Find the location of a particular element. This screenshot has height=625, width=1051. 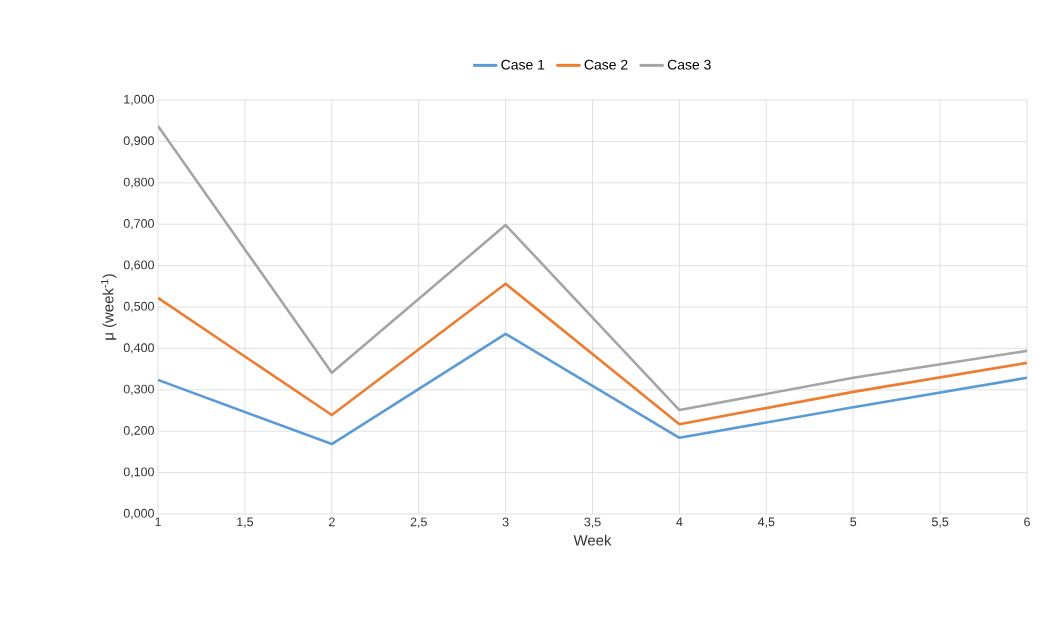

x-tick-label: 1 is located at coordinates (158, 522).